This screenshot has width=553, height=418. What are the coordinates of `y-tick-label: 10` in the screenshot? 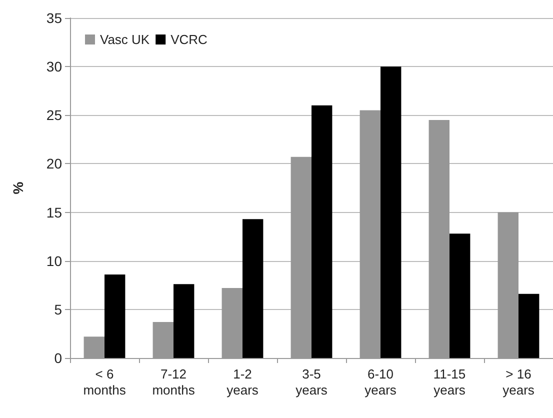 It's located at (54, 260).